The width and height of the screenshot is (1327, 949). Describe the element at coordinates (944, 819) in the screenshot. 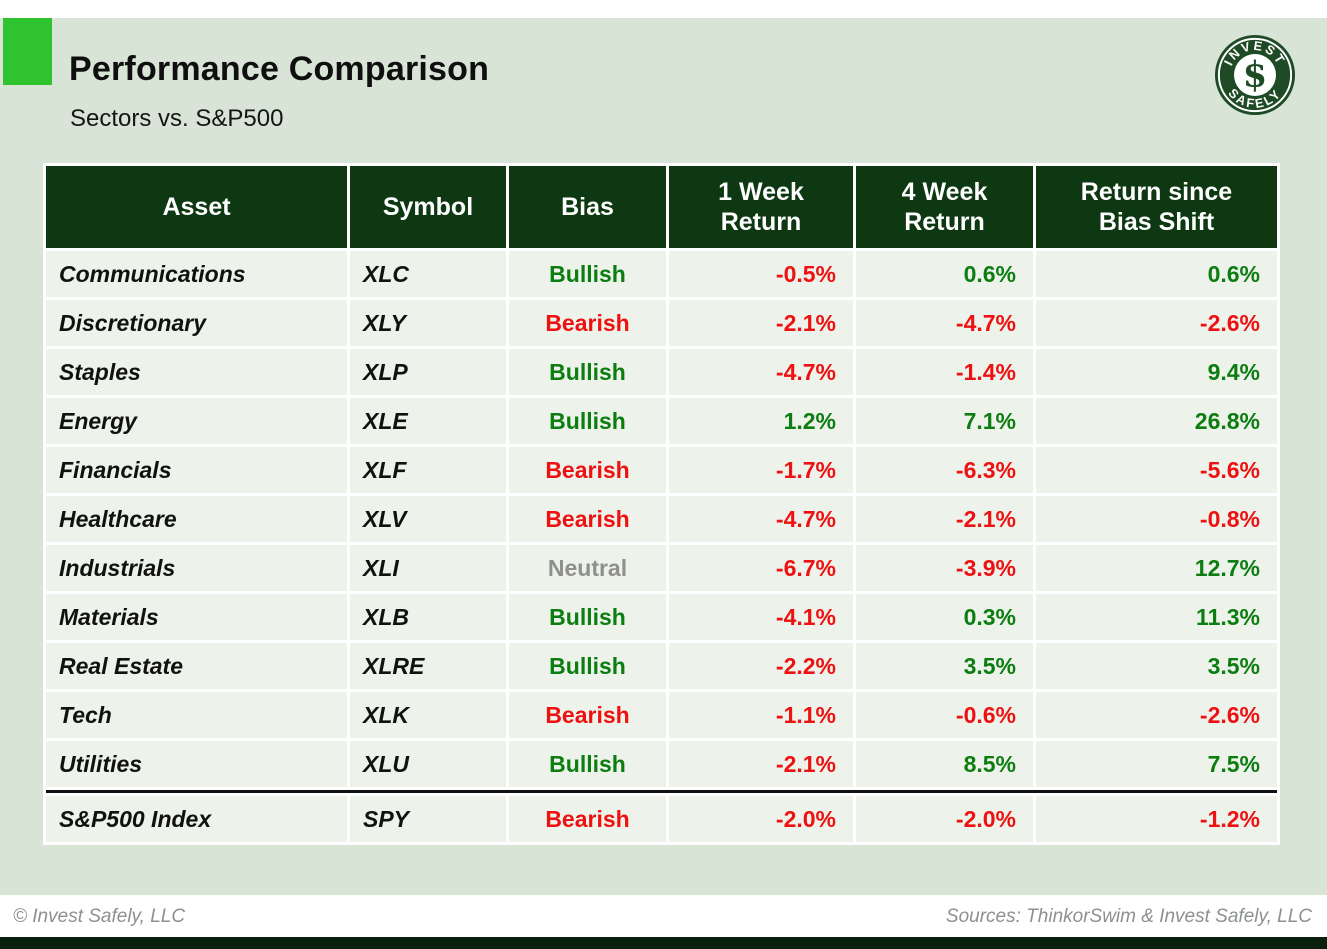

I see `week4-return-cell: -2.0%` at that location.